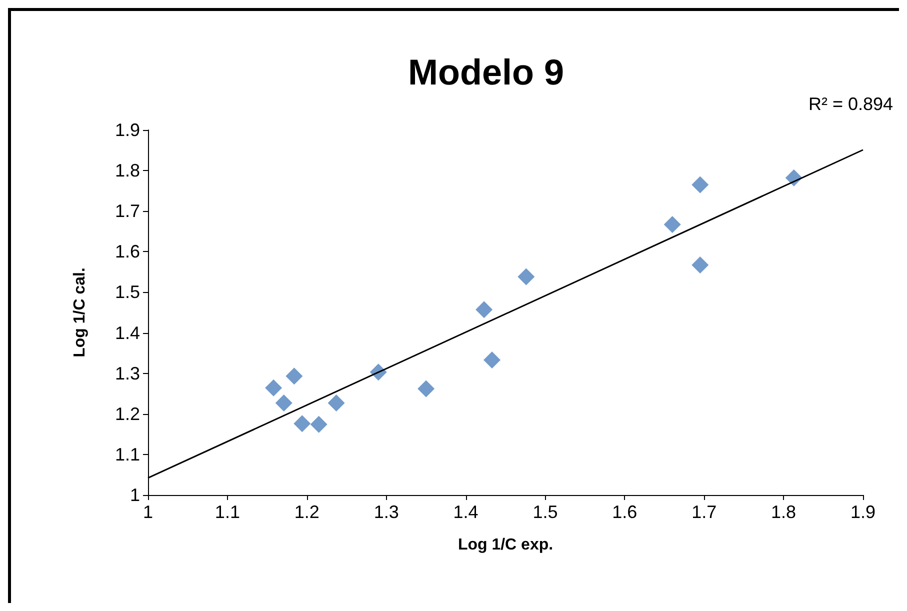 Image resolution: width=907 pixels, height=611 pixels. What do you see at coordinates (127, 170) in the screenshot?
I see `y-tick-label: 1.8` at bounding box center [127, 170].